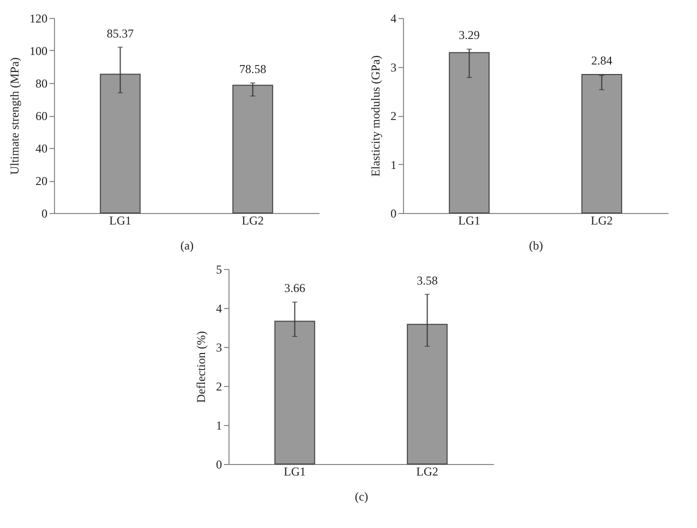 The width and height of the screenshot is (697, 528). What do you see at coordinates (201, 367) in the screenshot?
I see `y-axis-title: Deflection (%)` at bounding box center [201, 367].